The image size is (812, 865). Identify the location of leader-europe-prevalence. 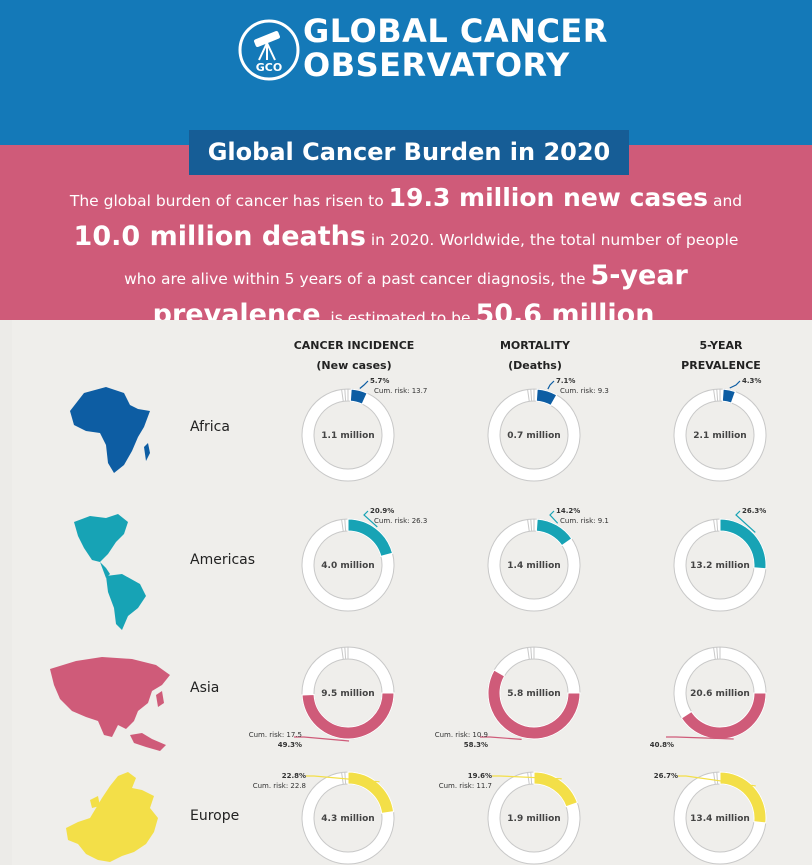
(717, 781).